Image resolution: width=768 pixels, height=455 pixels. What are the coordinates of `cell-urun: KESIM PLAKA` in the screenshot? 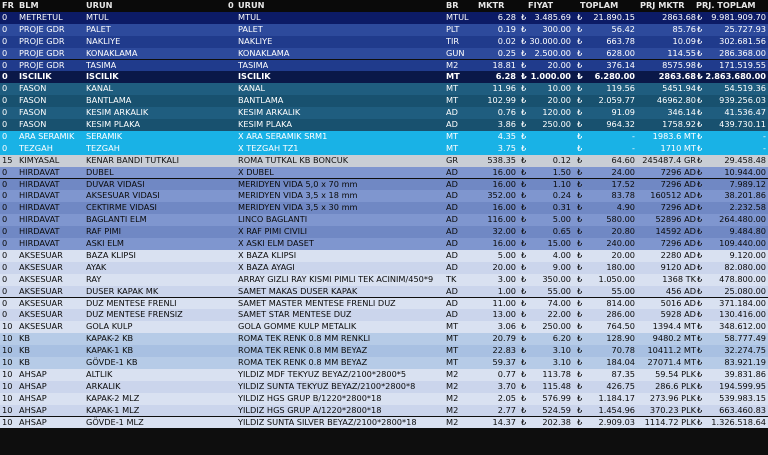 It's located at (113, 124).